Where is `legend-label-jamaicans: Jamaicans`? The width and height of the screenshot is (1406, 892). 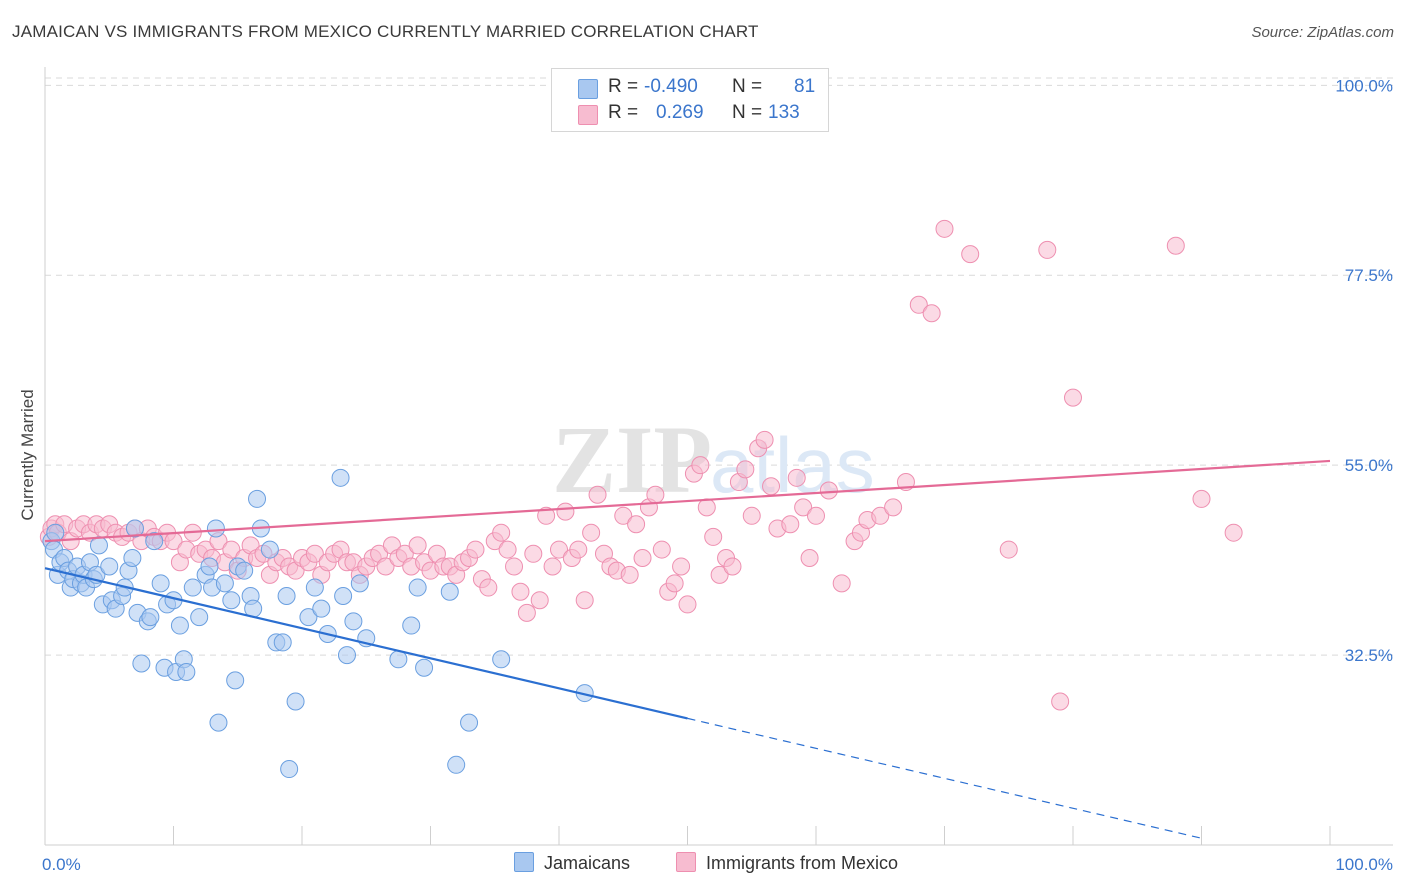
legend-label-jamaicans: Jamaicans is located at coordinates (587, 863).